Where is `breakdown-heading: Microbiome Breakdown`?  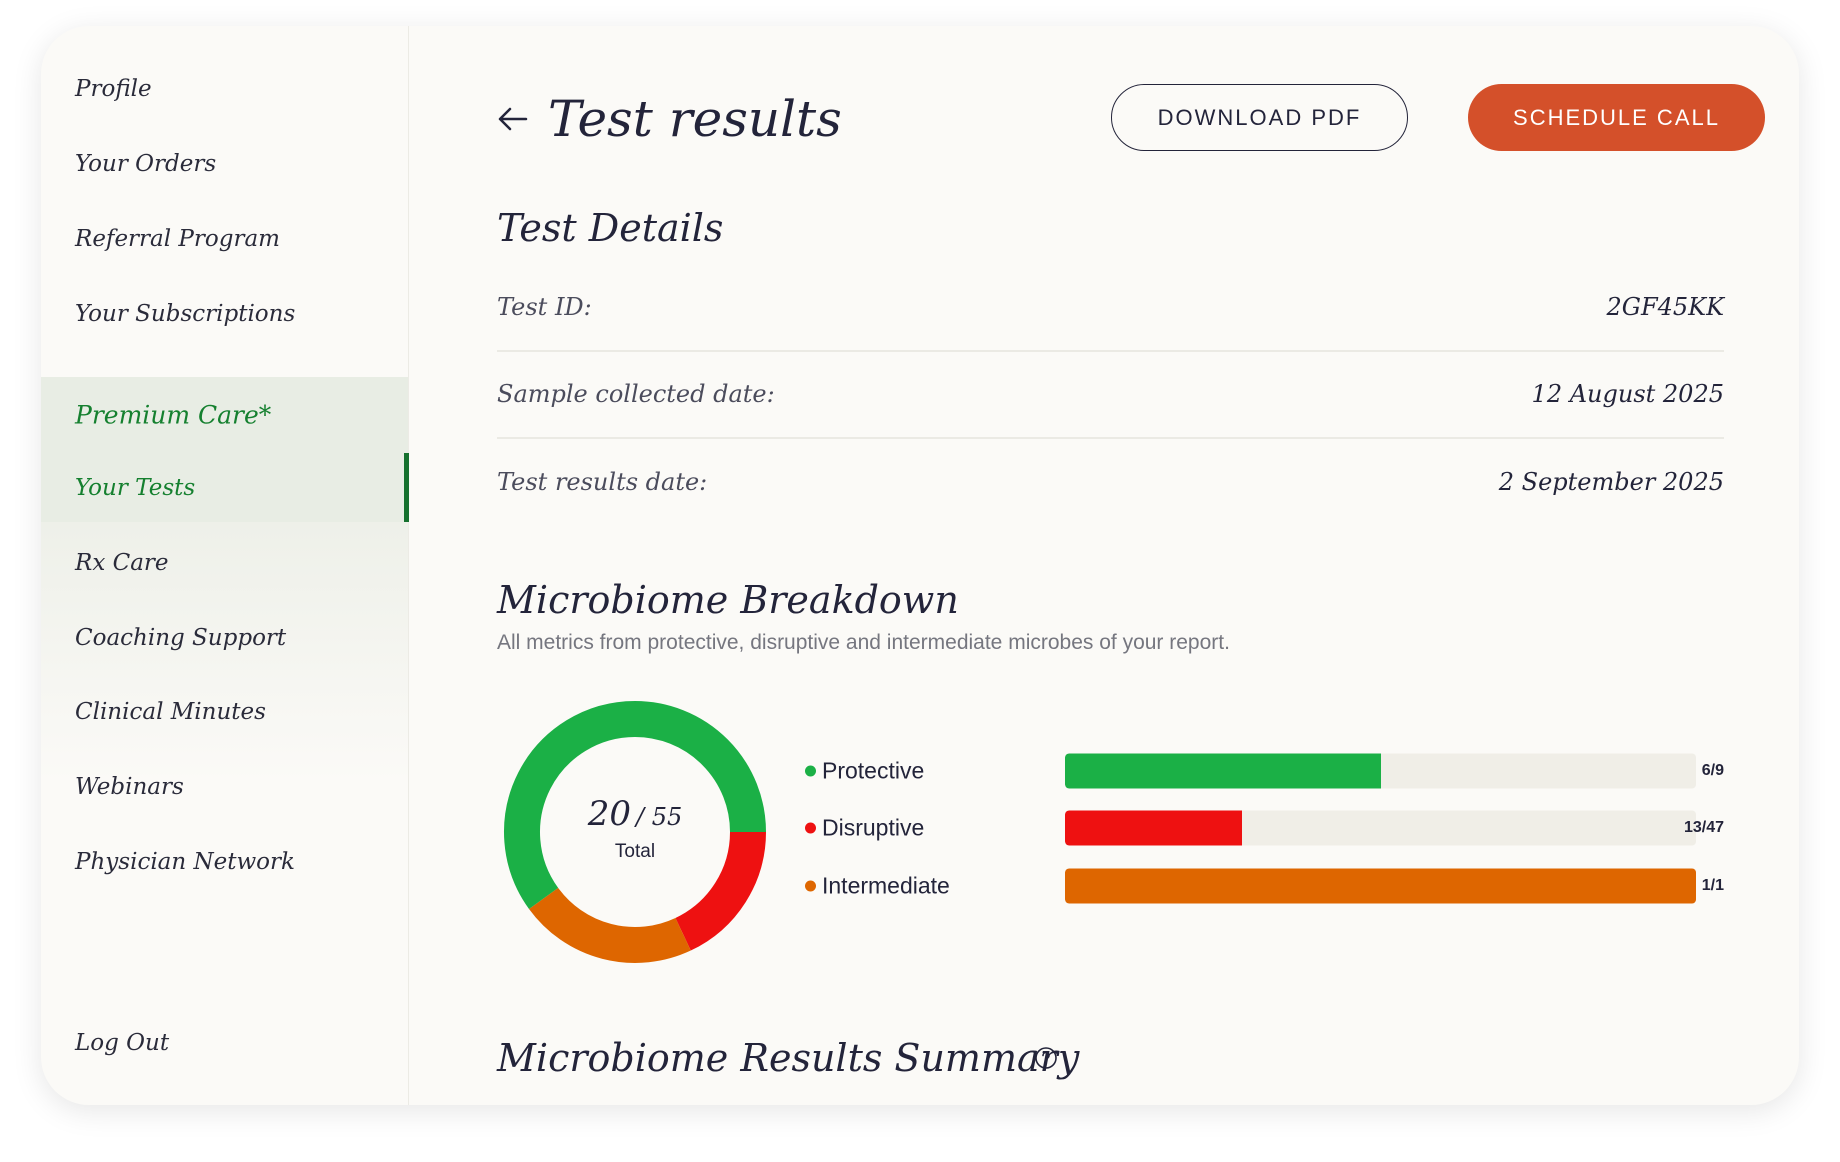
breakdown-heading: Microbiome Breakdown is located at coordinates (728, 600).